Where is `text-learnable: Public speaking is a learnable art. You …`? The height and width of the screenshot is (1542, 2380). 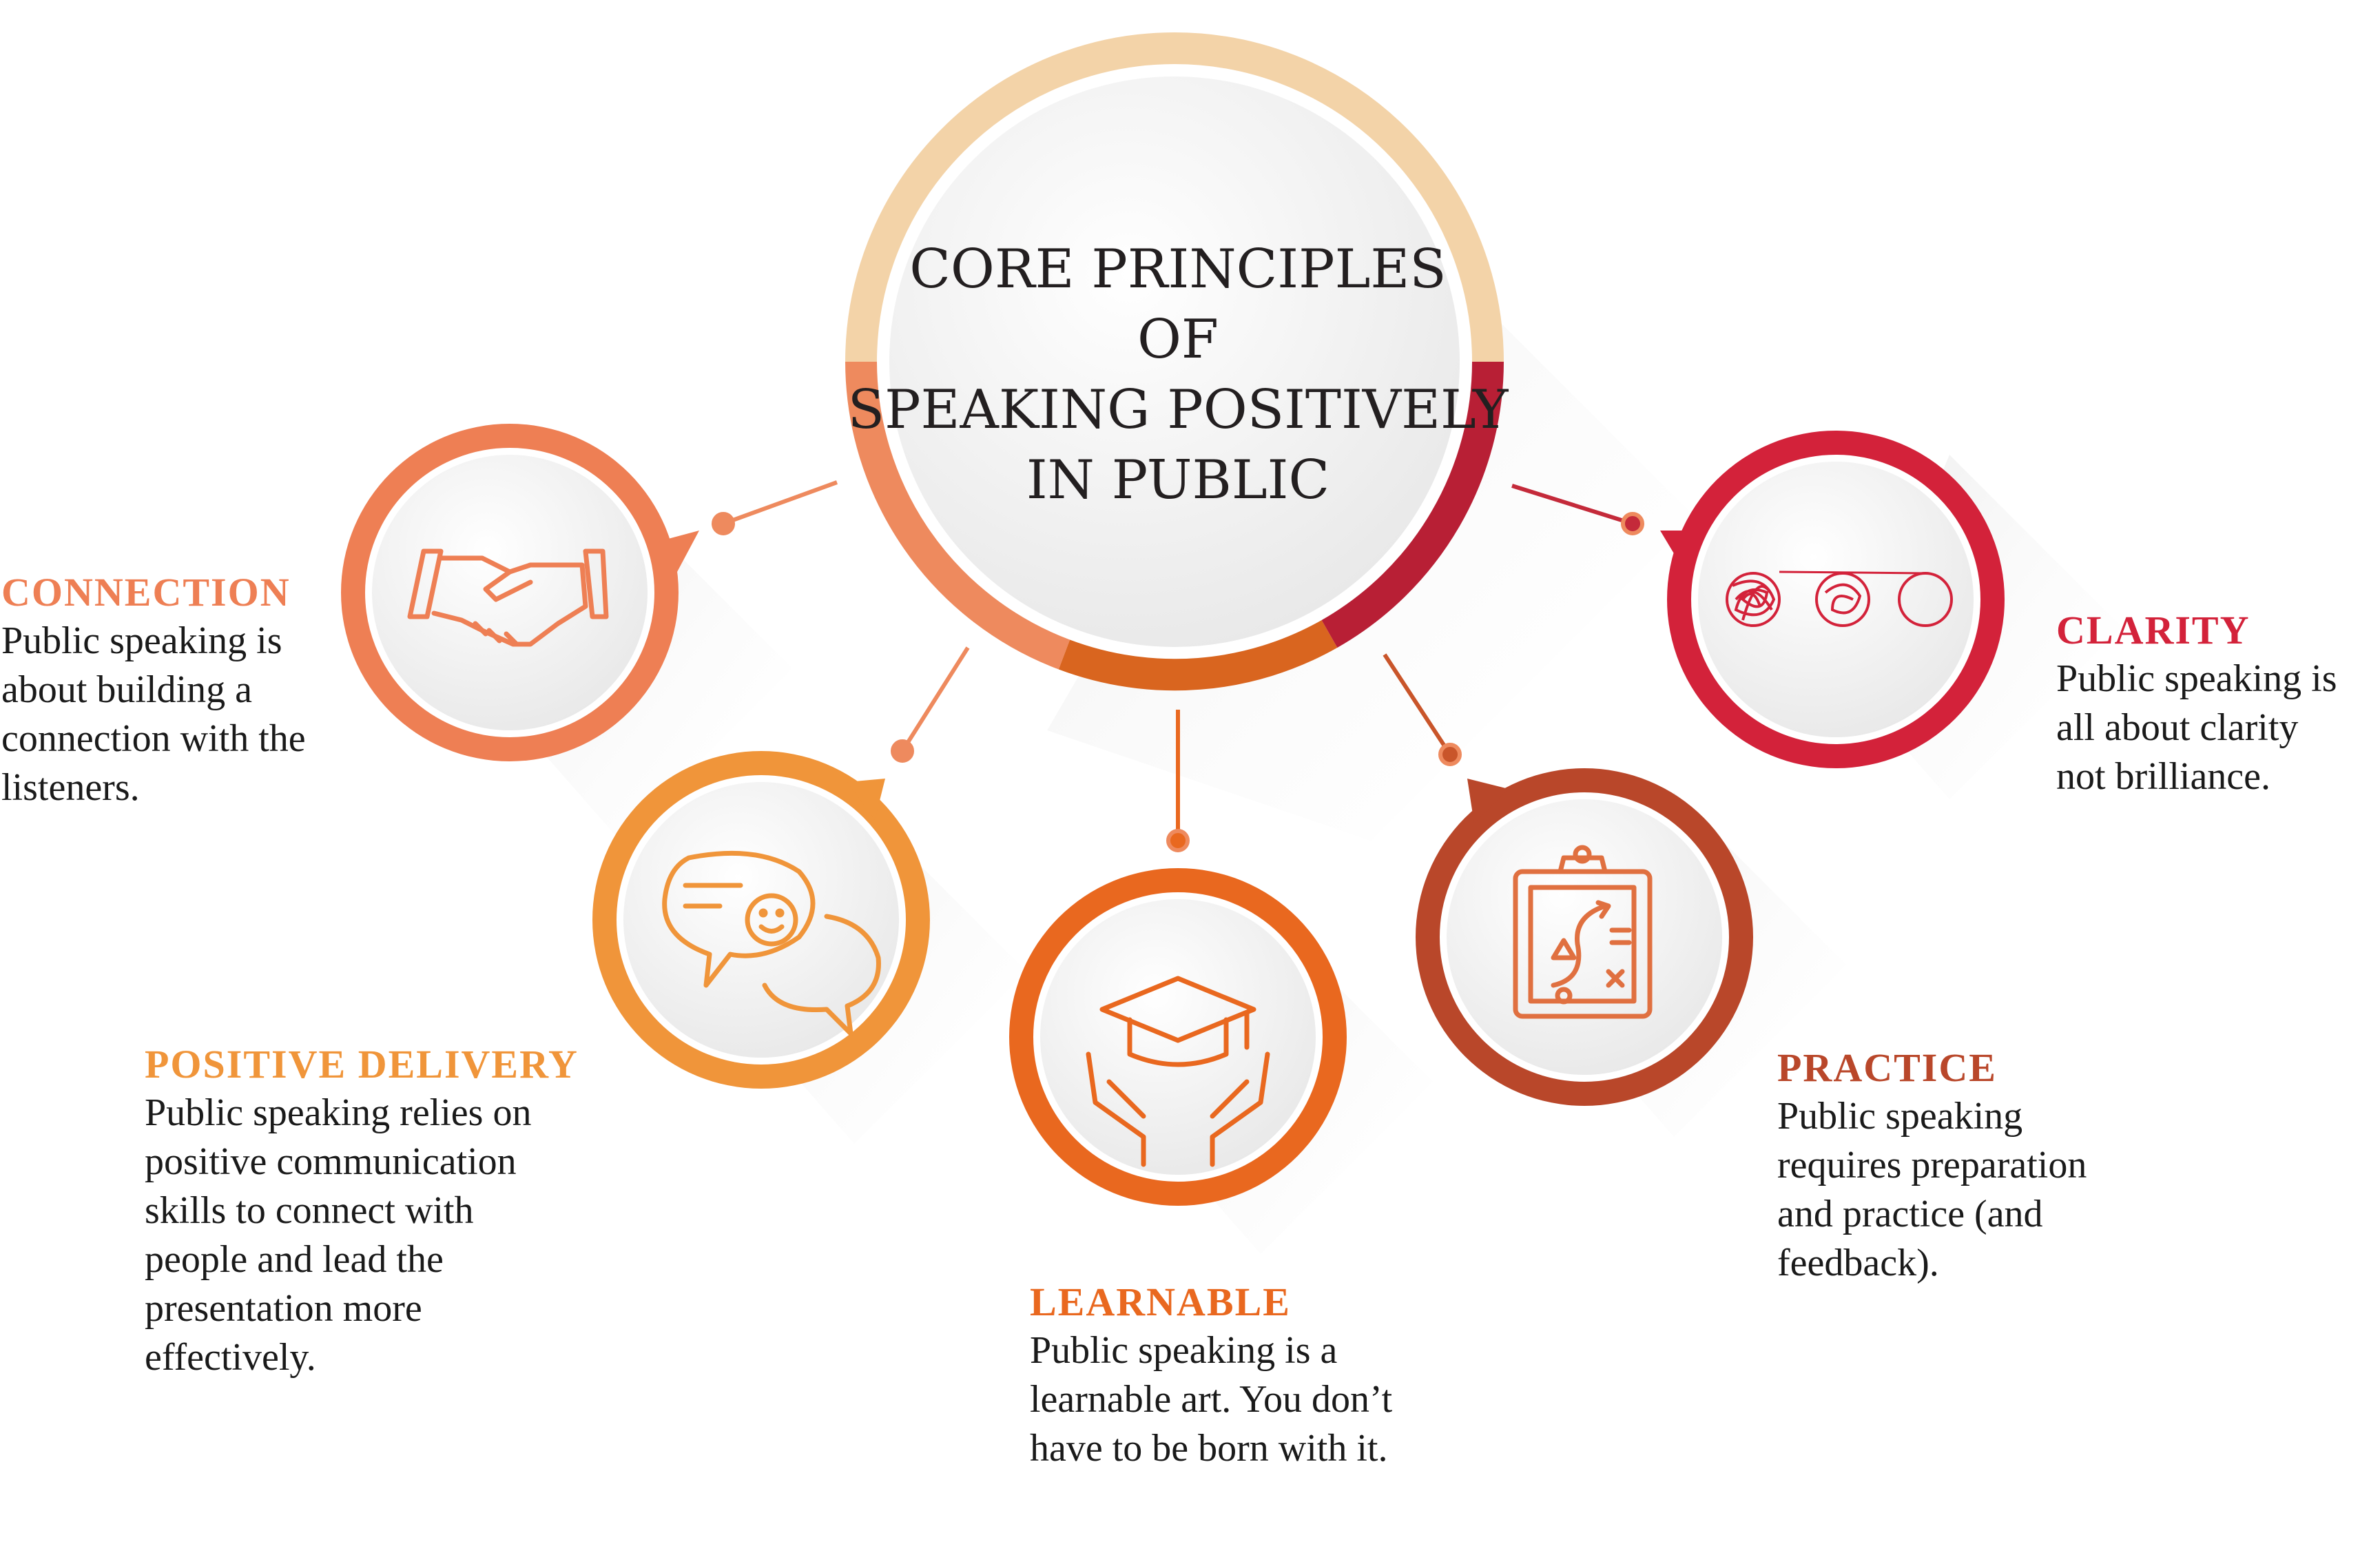 text-learnable: Public speaking is a learnable art. You … is located at coordinates (1211, 1399).